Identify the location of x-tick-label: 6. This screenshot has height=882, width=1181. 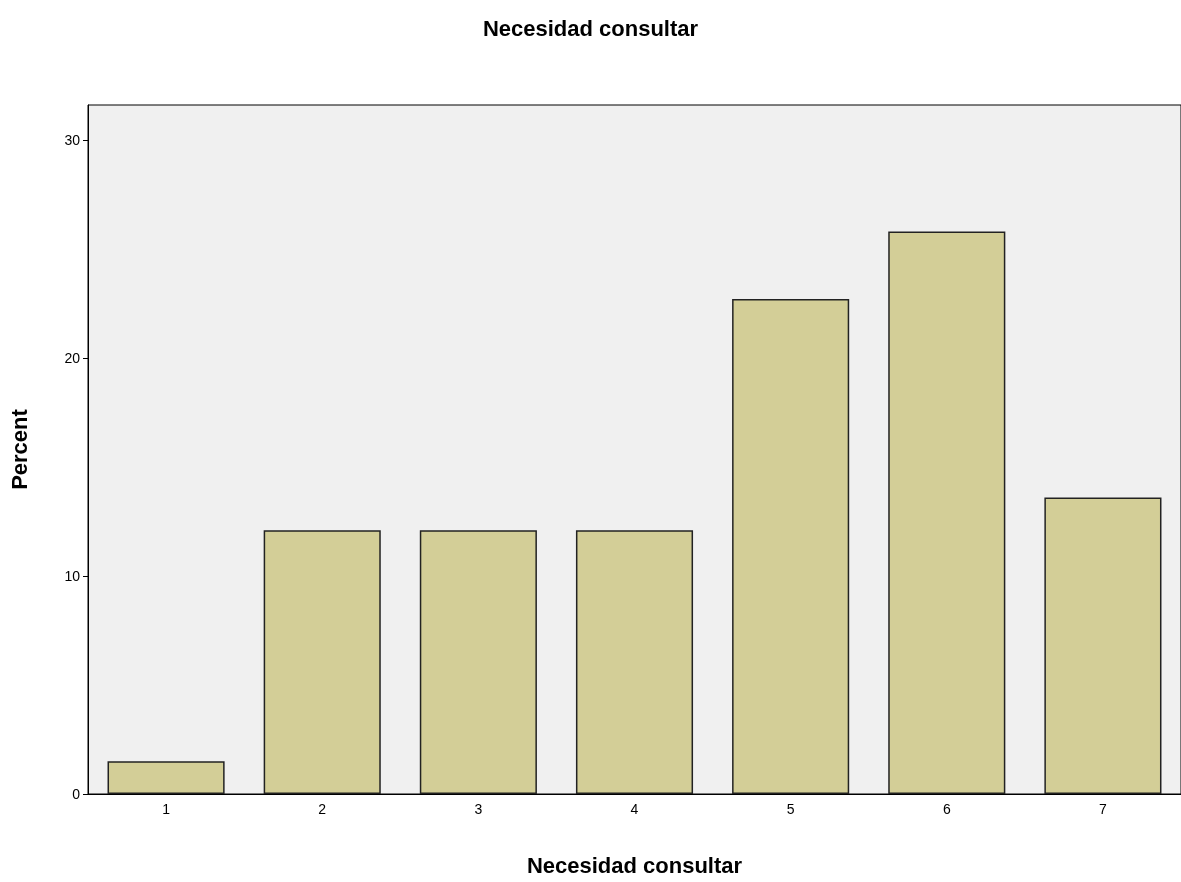
(946, 809).